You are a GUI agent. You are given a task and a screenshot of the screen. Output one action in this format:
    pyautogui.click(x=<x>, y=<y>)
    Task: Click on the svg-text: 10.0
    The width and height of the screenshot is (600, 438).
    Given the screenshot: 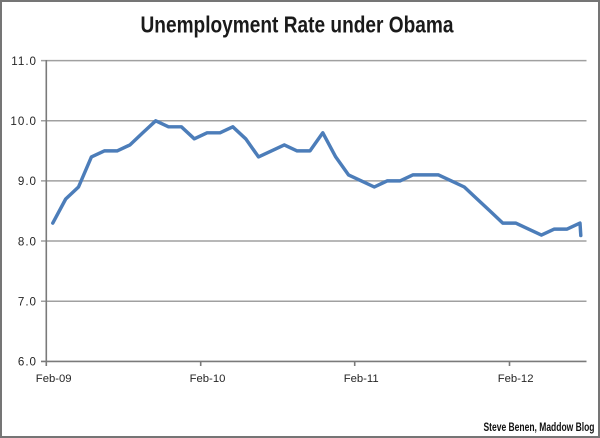 What is the action you would take?
    pyautogui.click(x=23, y=121)
    